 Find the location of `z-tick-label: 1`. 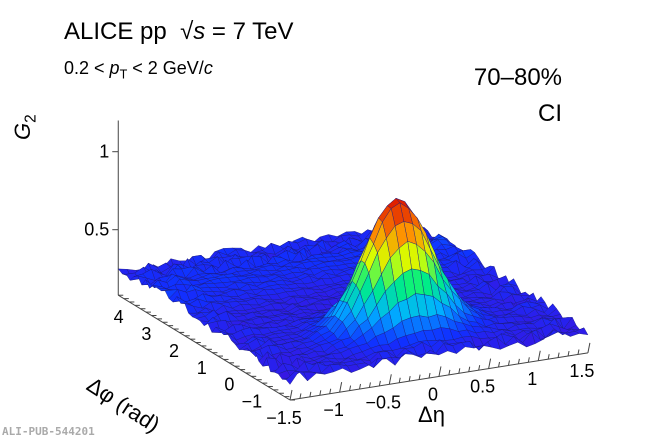

z-tick-label: 1 is located at coordinates (104, 152).